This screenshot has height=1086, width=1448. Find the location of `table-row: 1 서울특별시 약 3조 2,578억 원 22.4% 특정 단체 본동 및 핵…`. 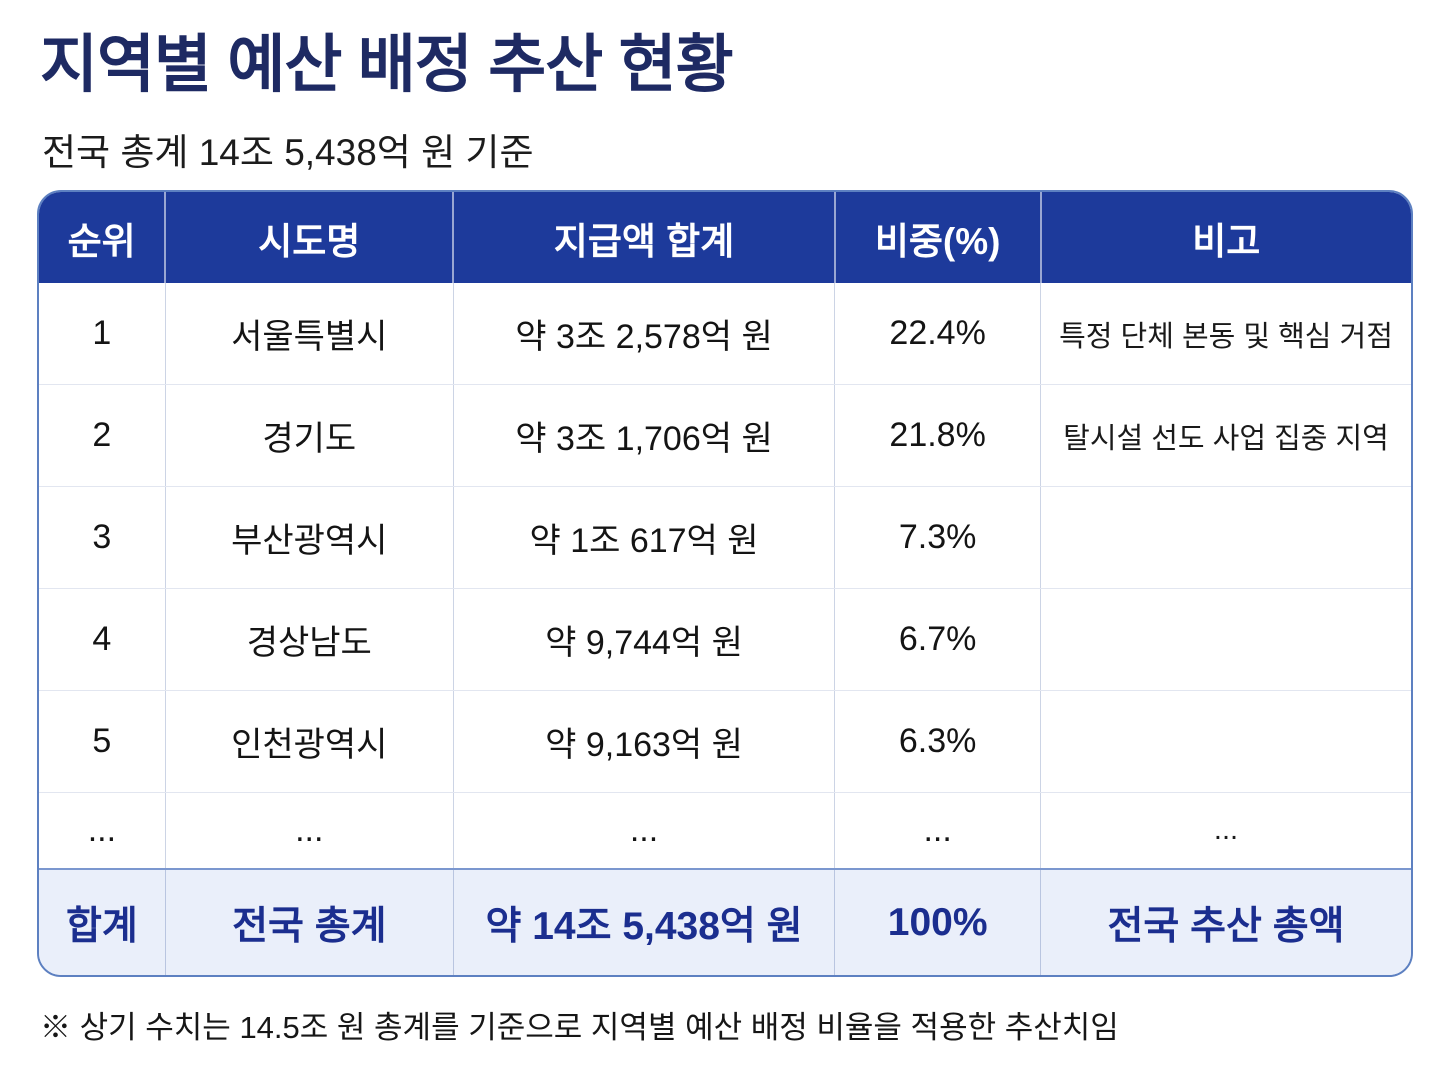

table-row: 1 서울특별시 약 3조 2,578억 원 22.4% 특정 단체 본동 및 핵… is located at coordinates (725, 334).